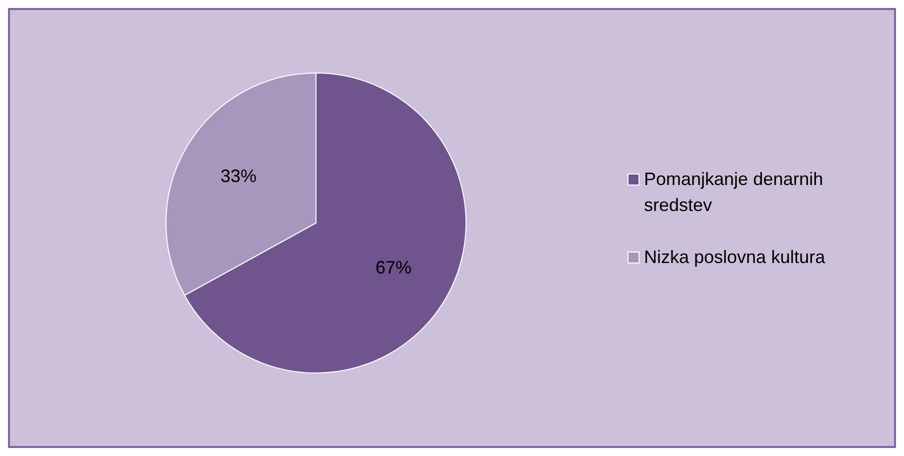 This screenshot has width=904, height=456. I want to click on data-label: 67%, so click(393, 268).